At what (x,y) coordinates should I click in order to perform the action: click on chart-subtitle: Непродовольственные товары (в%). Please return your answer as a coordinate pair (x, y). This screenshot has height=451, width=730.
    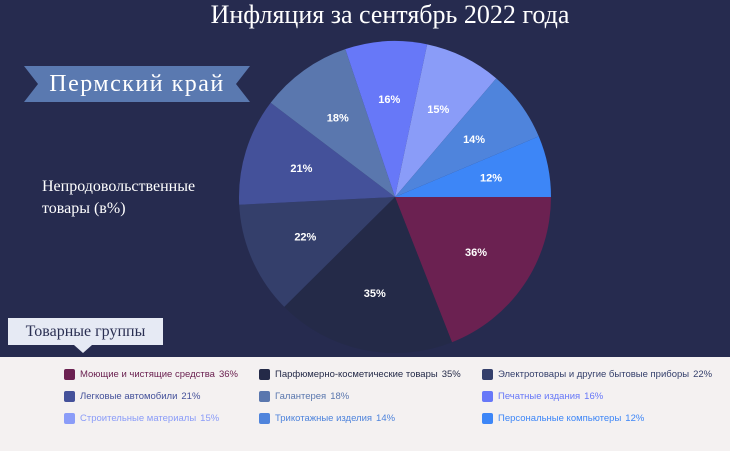
    Looking at the image, I should click on (119, 197).